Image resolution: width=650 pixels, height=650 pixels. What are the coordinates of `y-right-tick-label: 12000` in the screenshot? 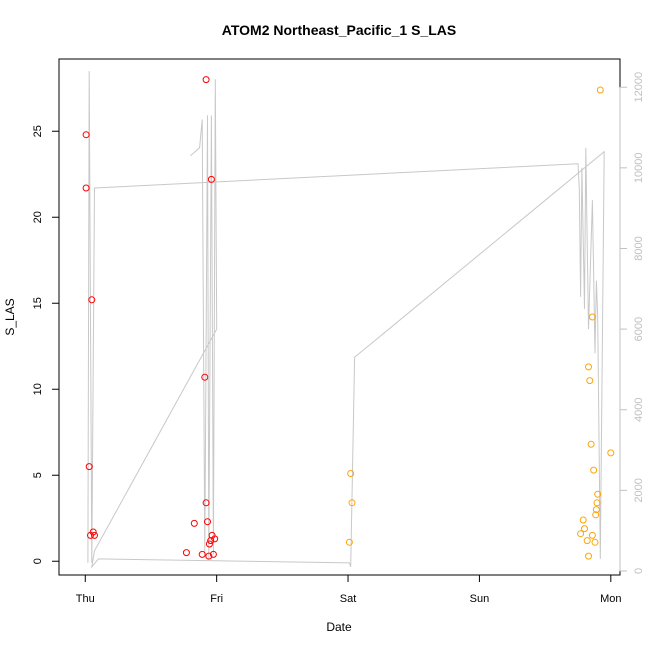 It's located at (639, 87).